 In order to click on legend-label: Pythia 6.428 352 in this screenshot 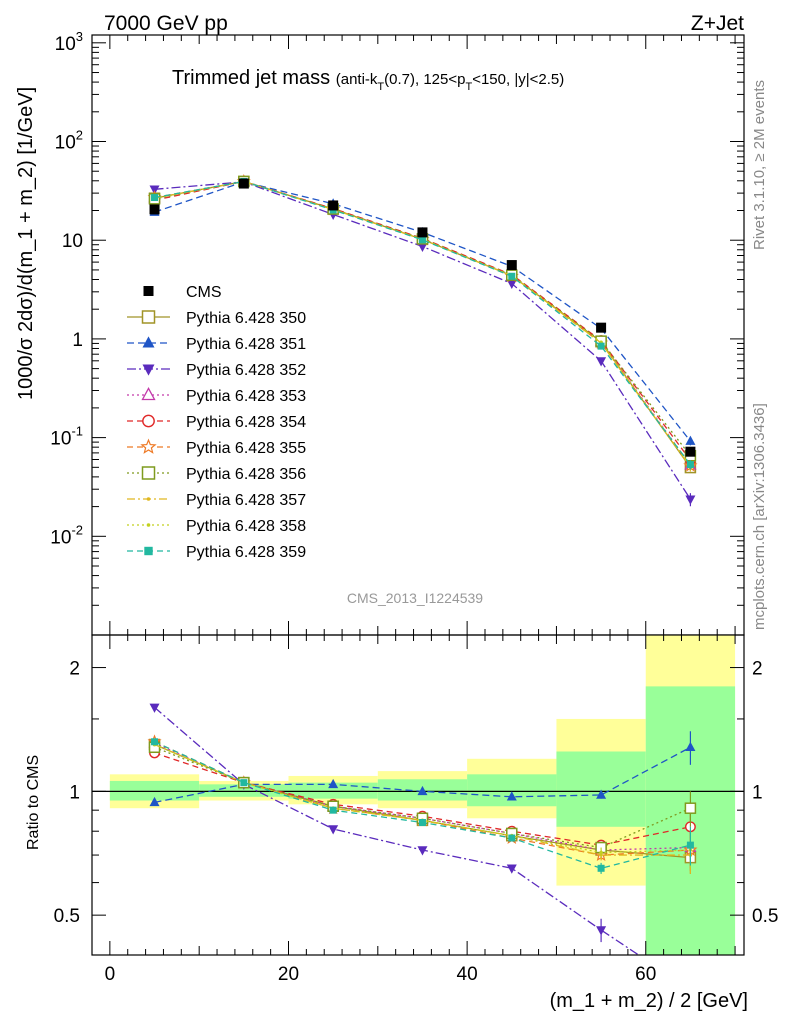, I will do `click(246, 370)`.